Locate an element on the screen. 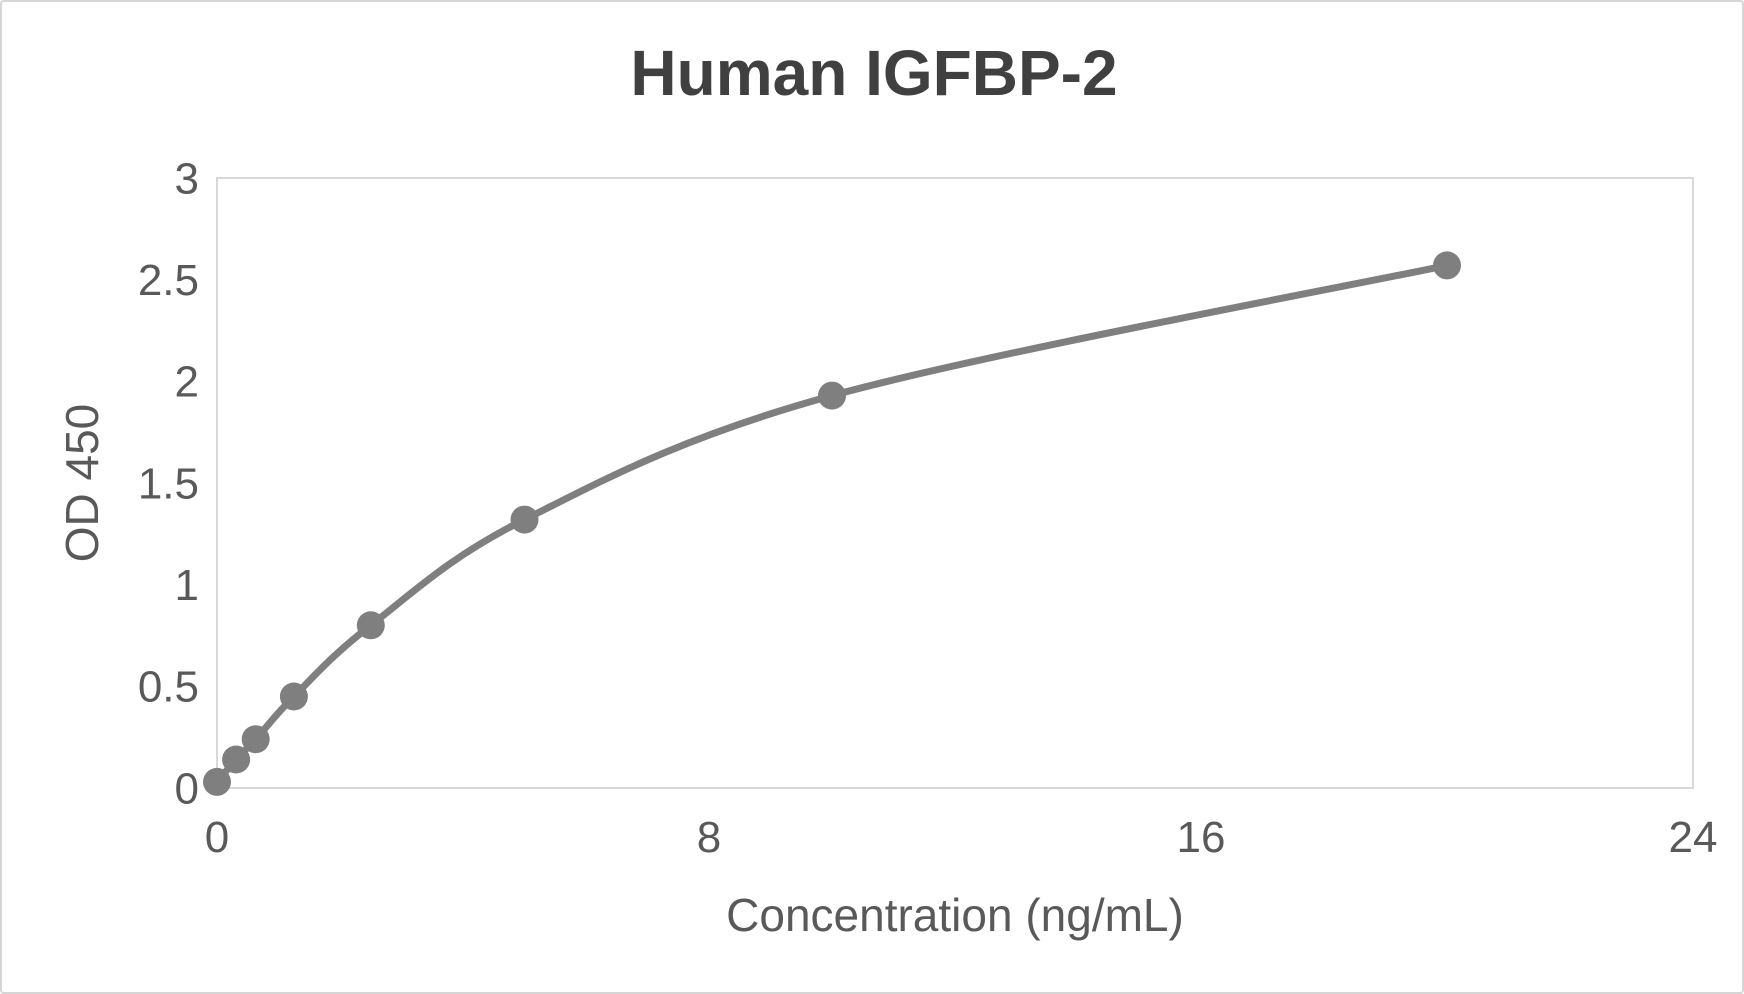 The height and width of the screenshot is (994, 1744). x-tick-label: 0 is located at coordinates (217, 837).